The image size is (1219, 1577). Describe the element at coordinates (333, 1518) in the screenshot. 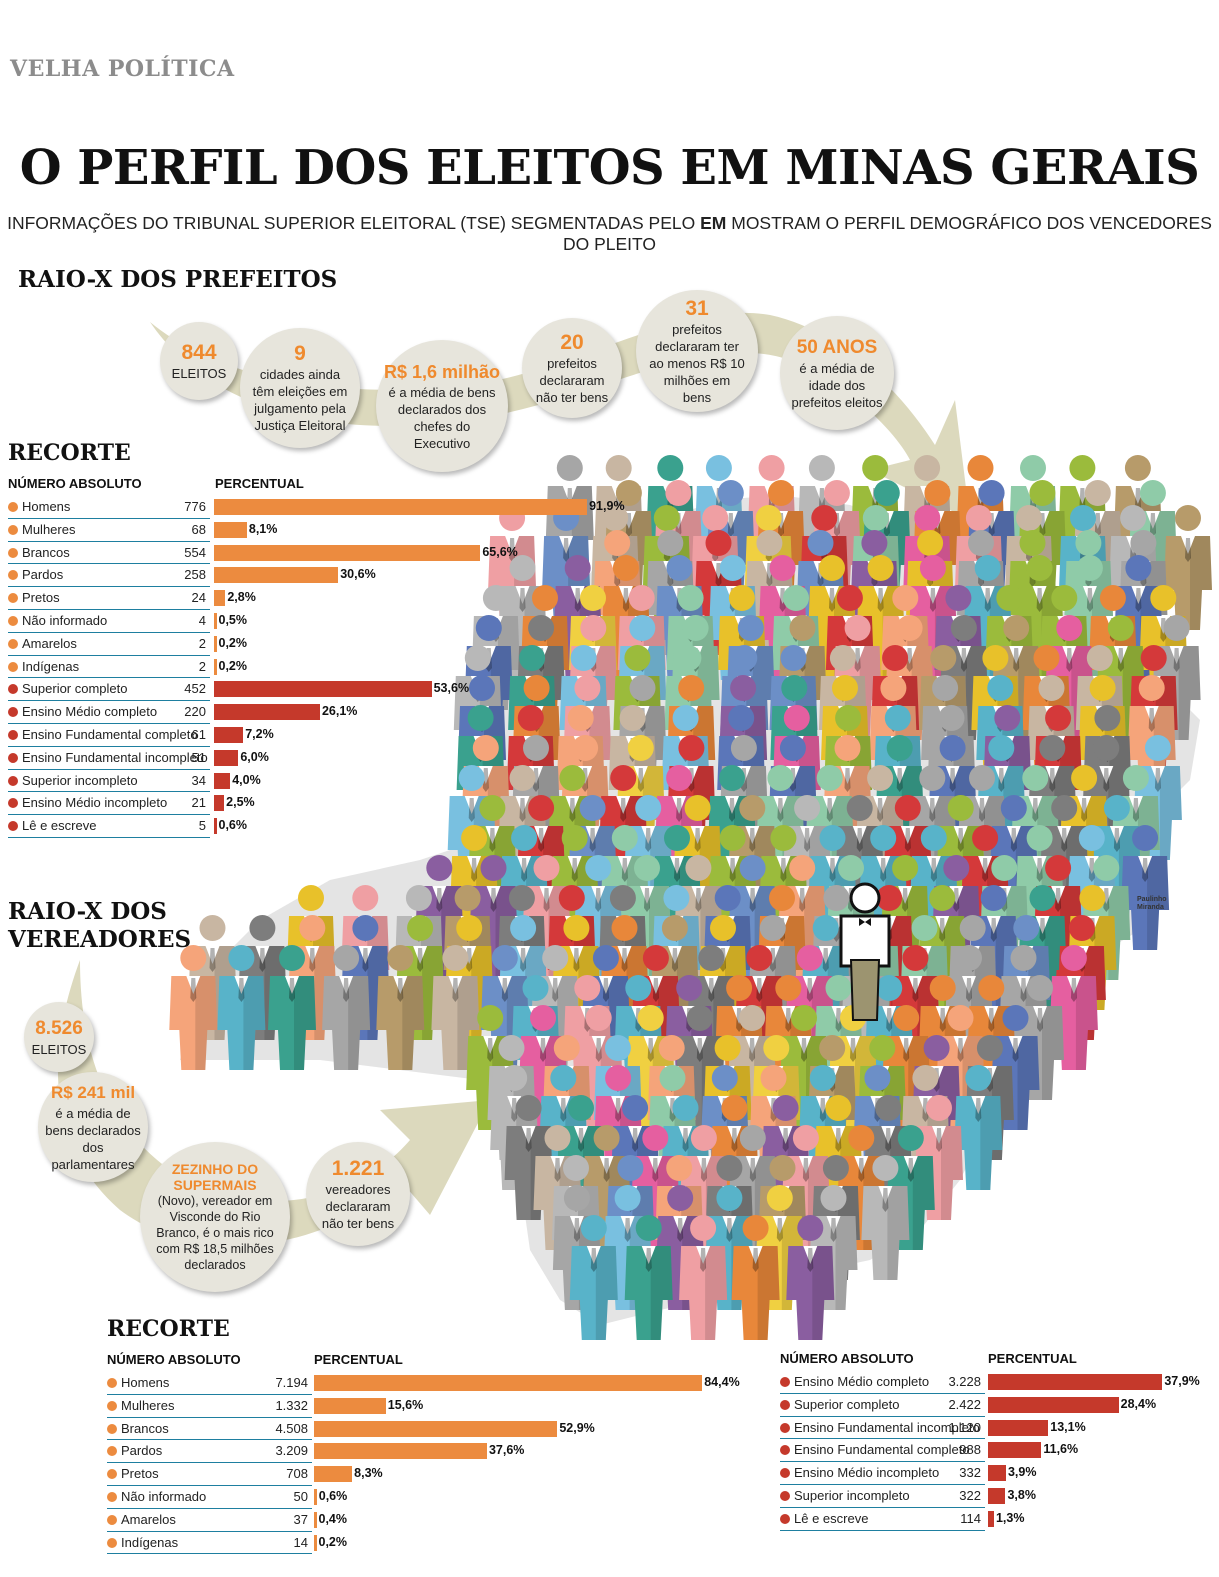

I see `percent-label: 0,4%` at that location.